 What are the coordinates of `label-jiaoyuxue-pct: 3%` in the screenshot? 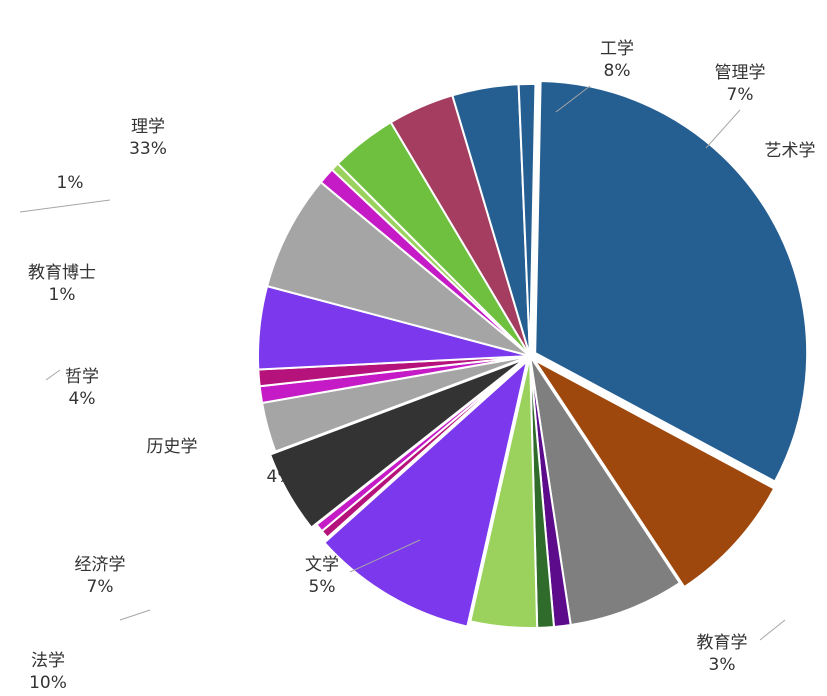 It's located at (722, 665).